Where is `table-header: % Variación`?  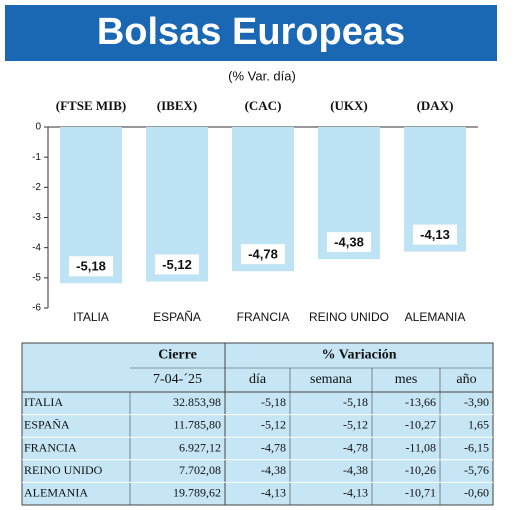 table-header: % Variación is located at coordinates (358, 355).